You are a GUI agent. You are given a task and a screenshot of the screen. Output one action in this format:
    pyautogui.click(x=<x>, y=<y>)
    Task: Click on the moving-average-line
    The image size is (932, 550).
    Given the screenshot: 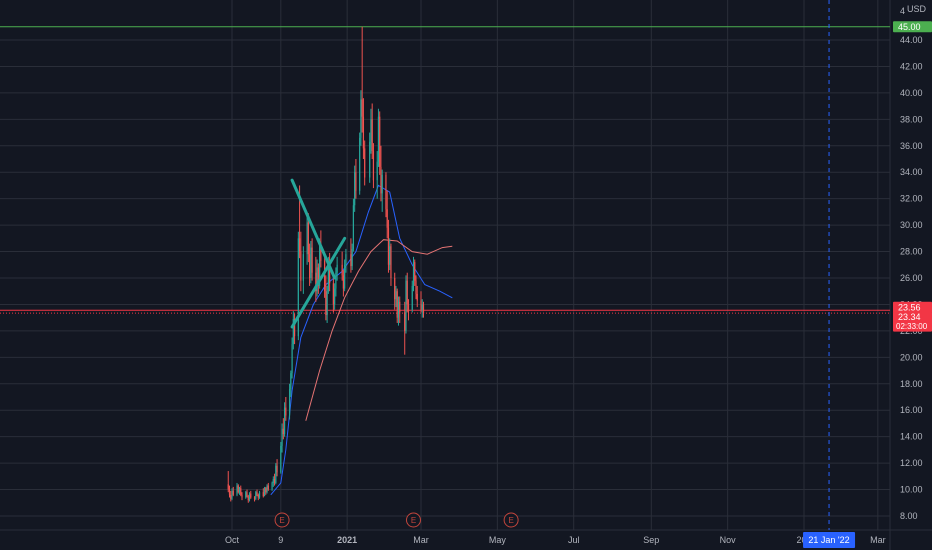 What is the action you would take?
    pyautogui.click(x=379, y=330)
    